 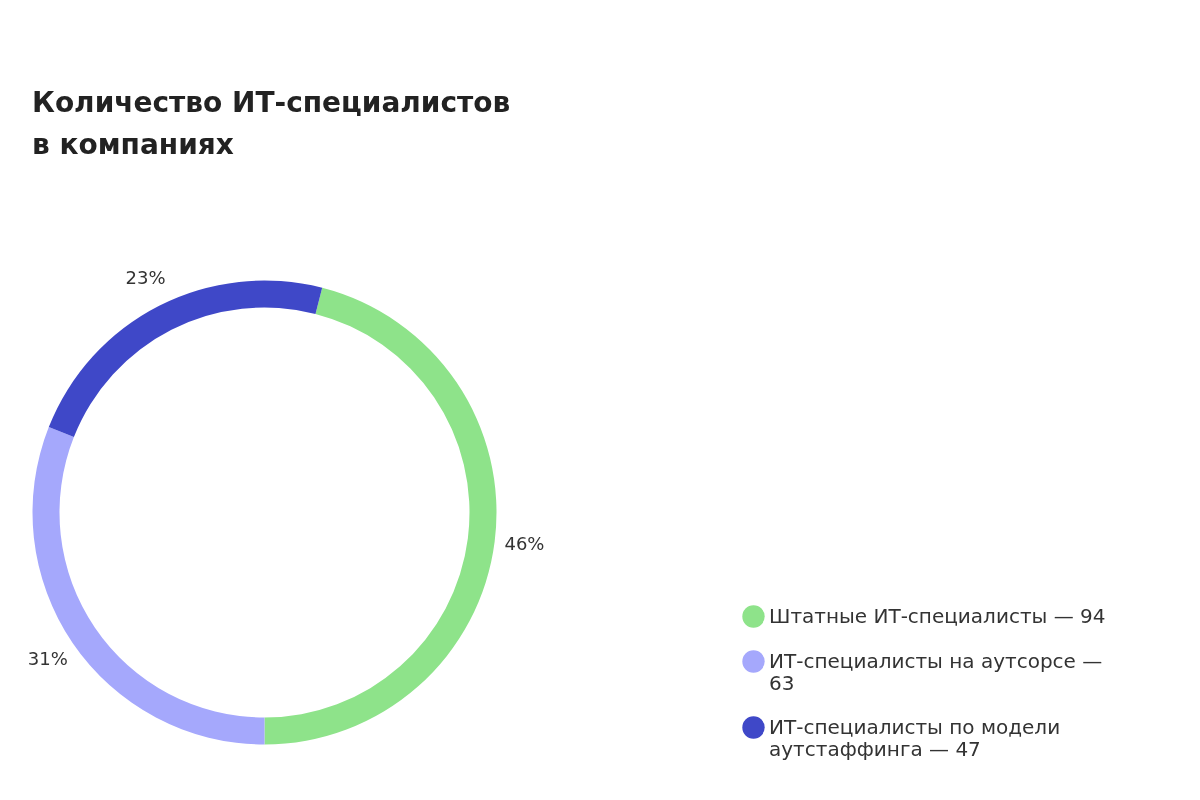 I want to click on data-label: 46%, so click(x=524, y=544).